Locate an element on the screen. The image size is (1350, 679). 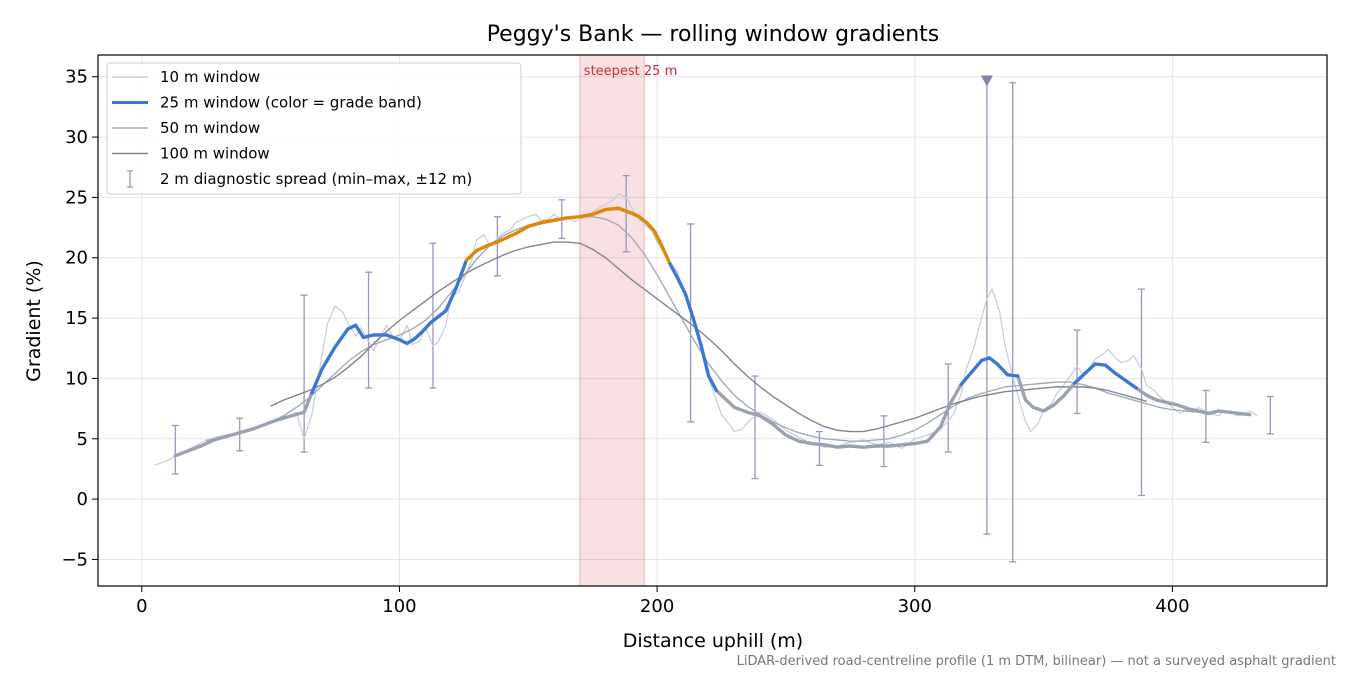
peak-triangle-marker is located at coordinates (986, 81).